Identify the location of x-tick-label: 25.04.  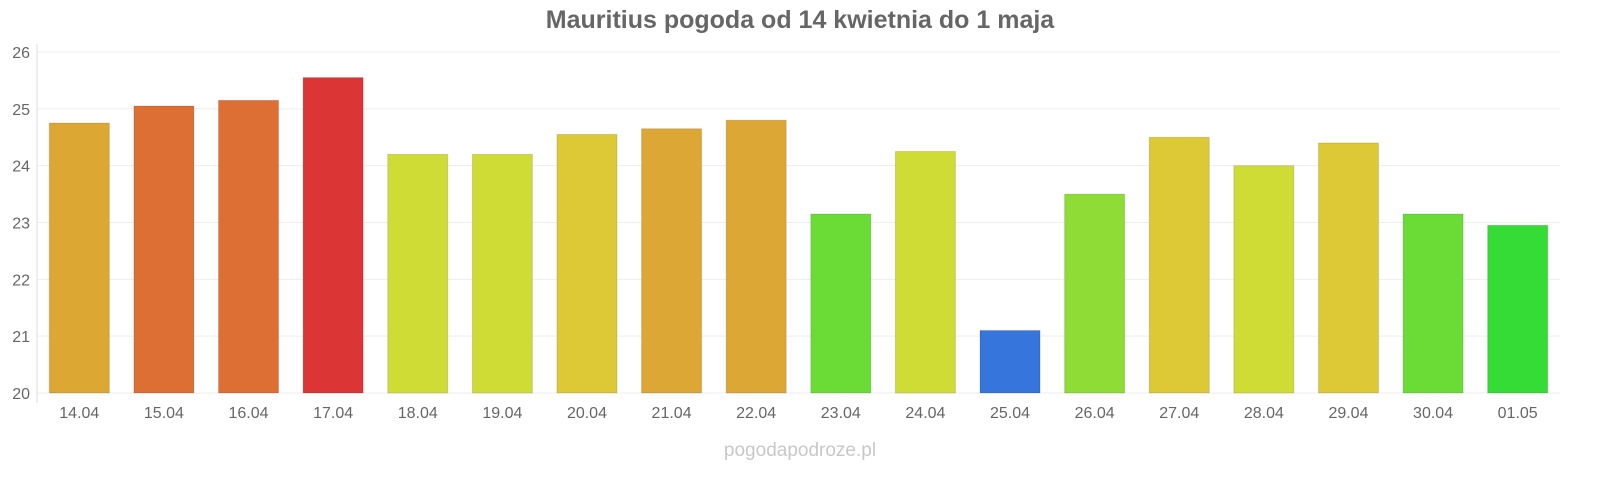
(1010, 413).